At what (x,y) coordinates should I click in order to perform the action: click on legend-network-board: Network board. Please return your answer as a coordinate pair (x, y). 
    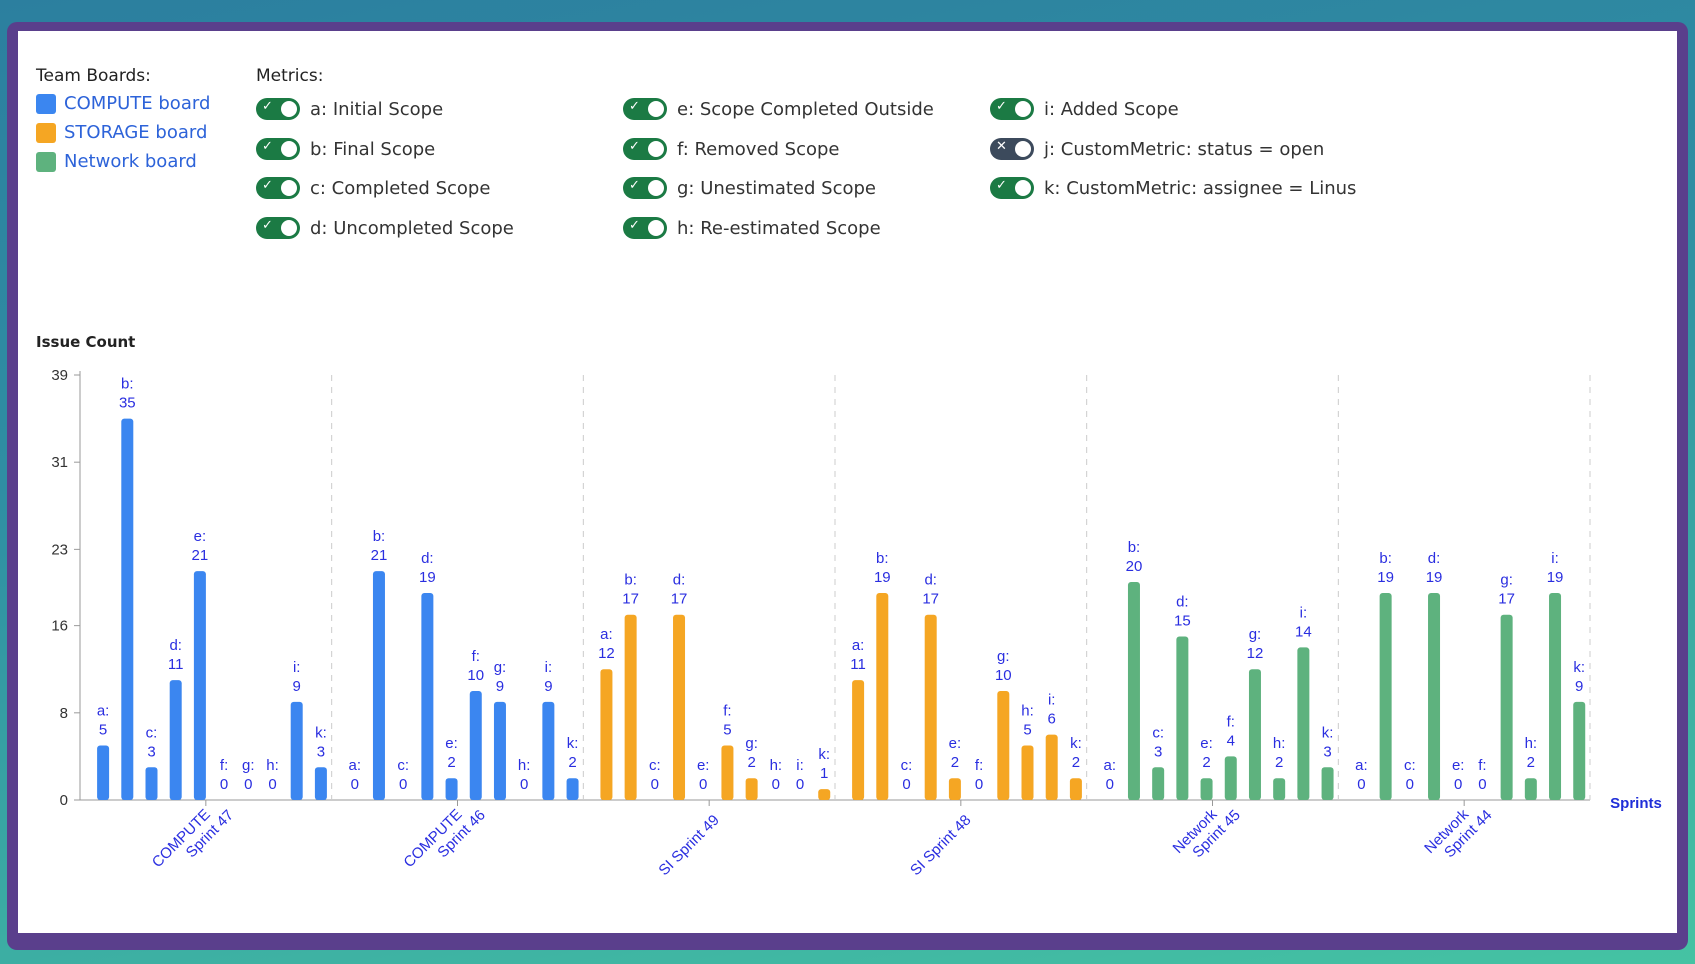
    Looking at the image, I should click on (116, 161).